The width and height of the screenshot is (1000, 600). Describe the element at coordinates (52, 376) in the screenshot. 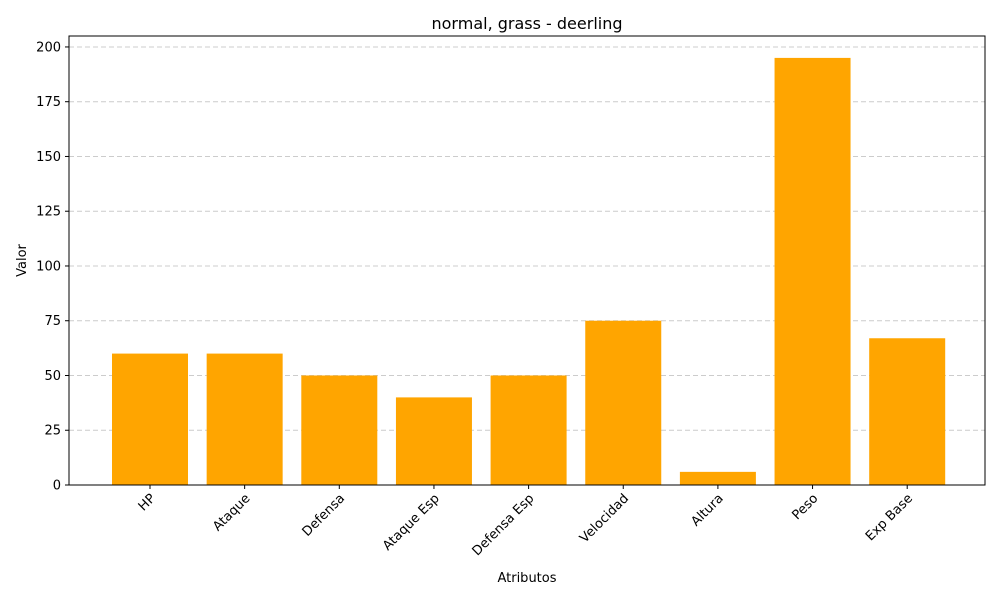

I see `y-tick-label: 50` at that location.